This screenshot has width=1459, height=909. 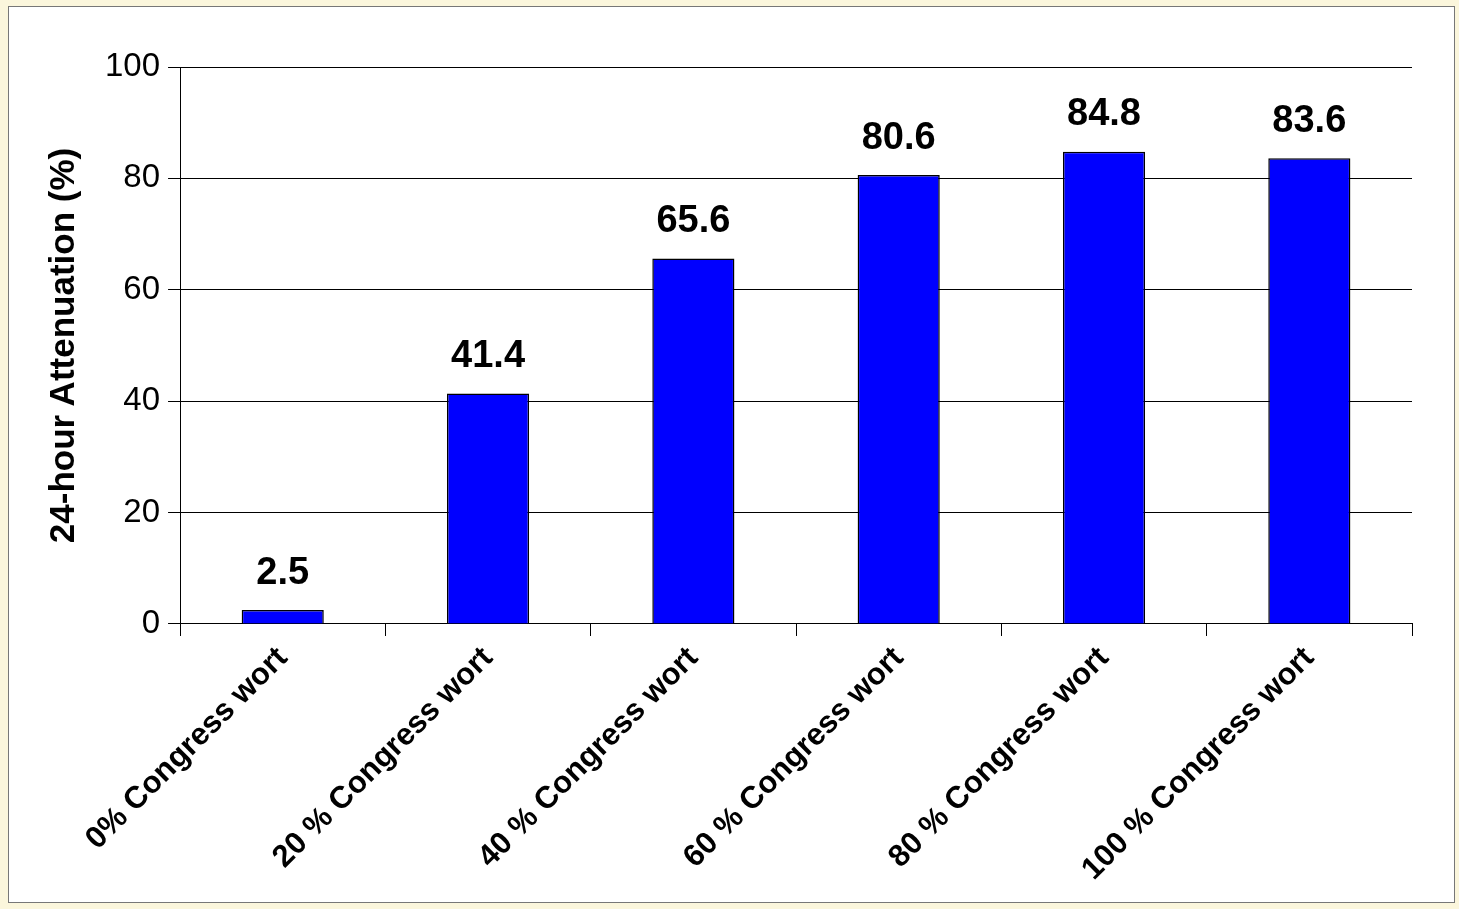 I want to click on data-label: 2.5, so click(x=283, y=570).